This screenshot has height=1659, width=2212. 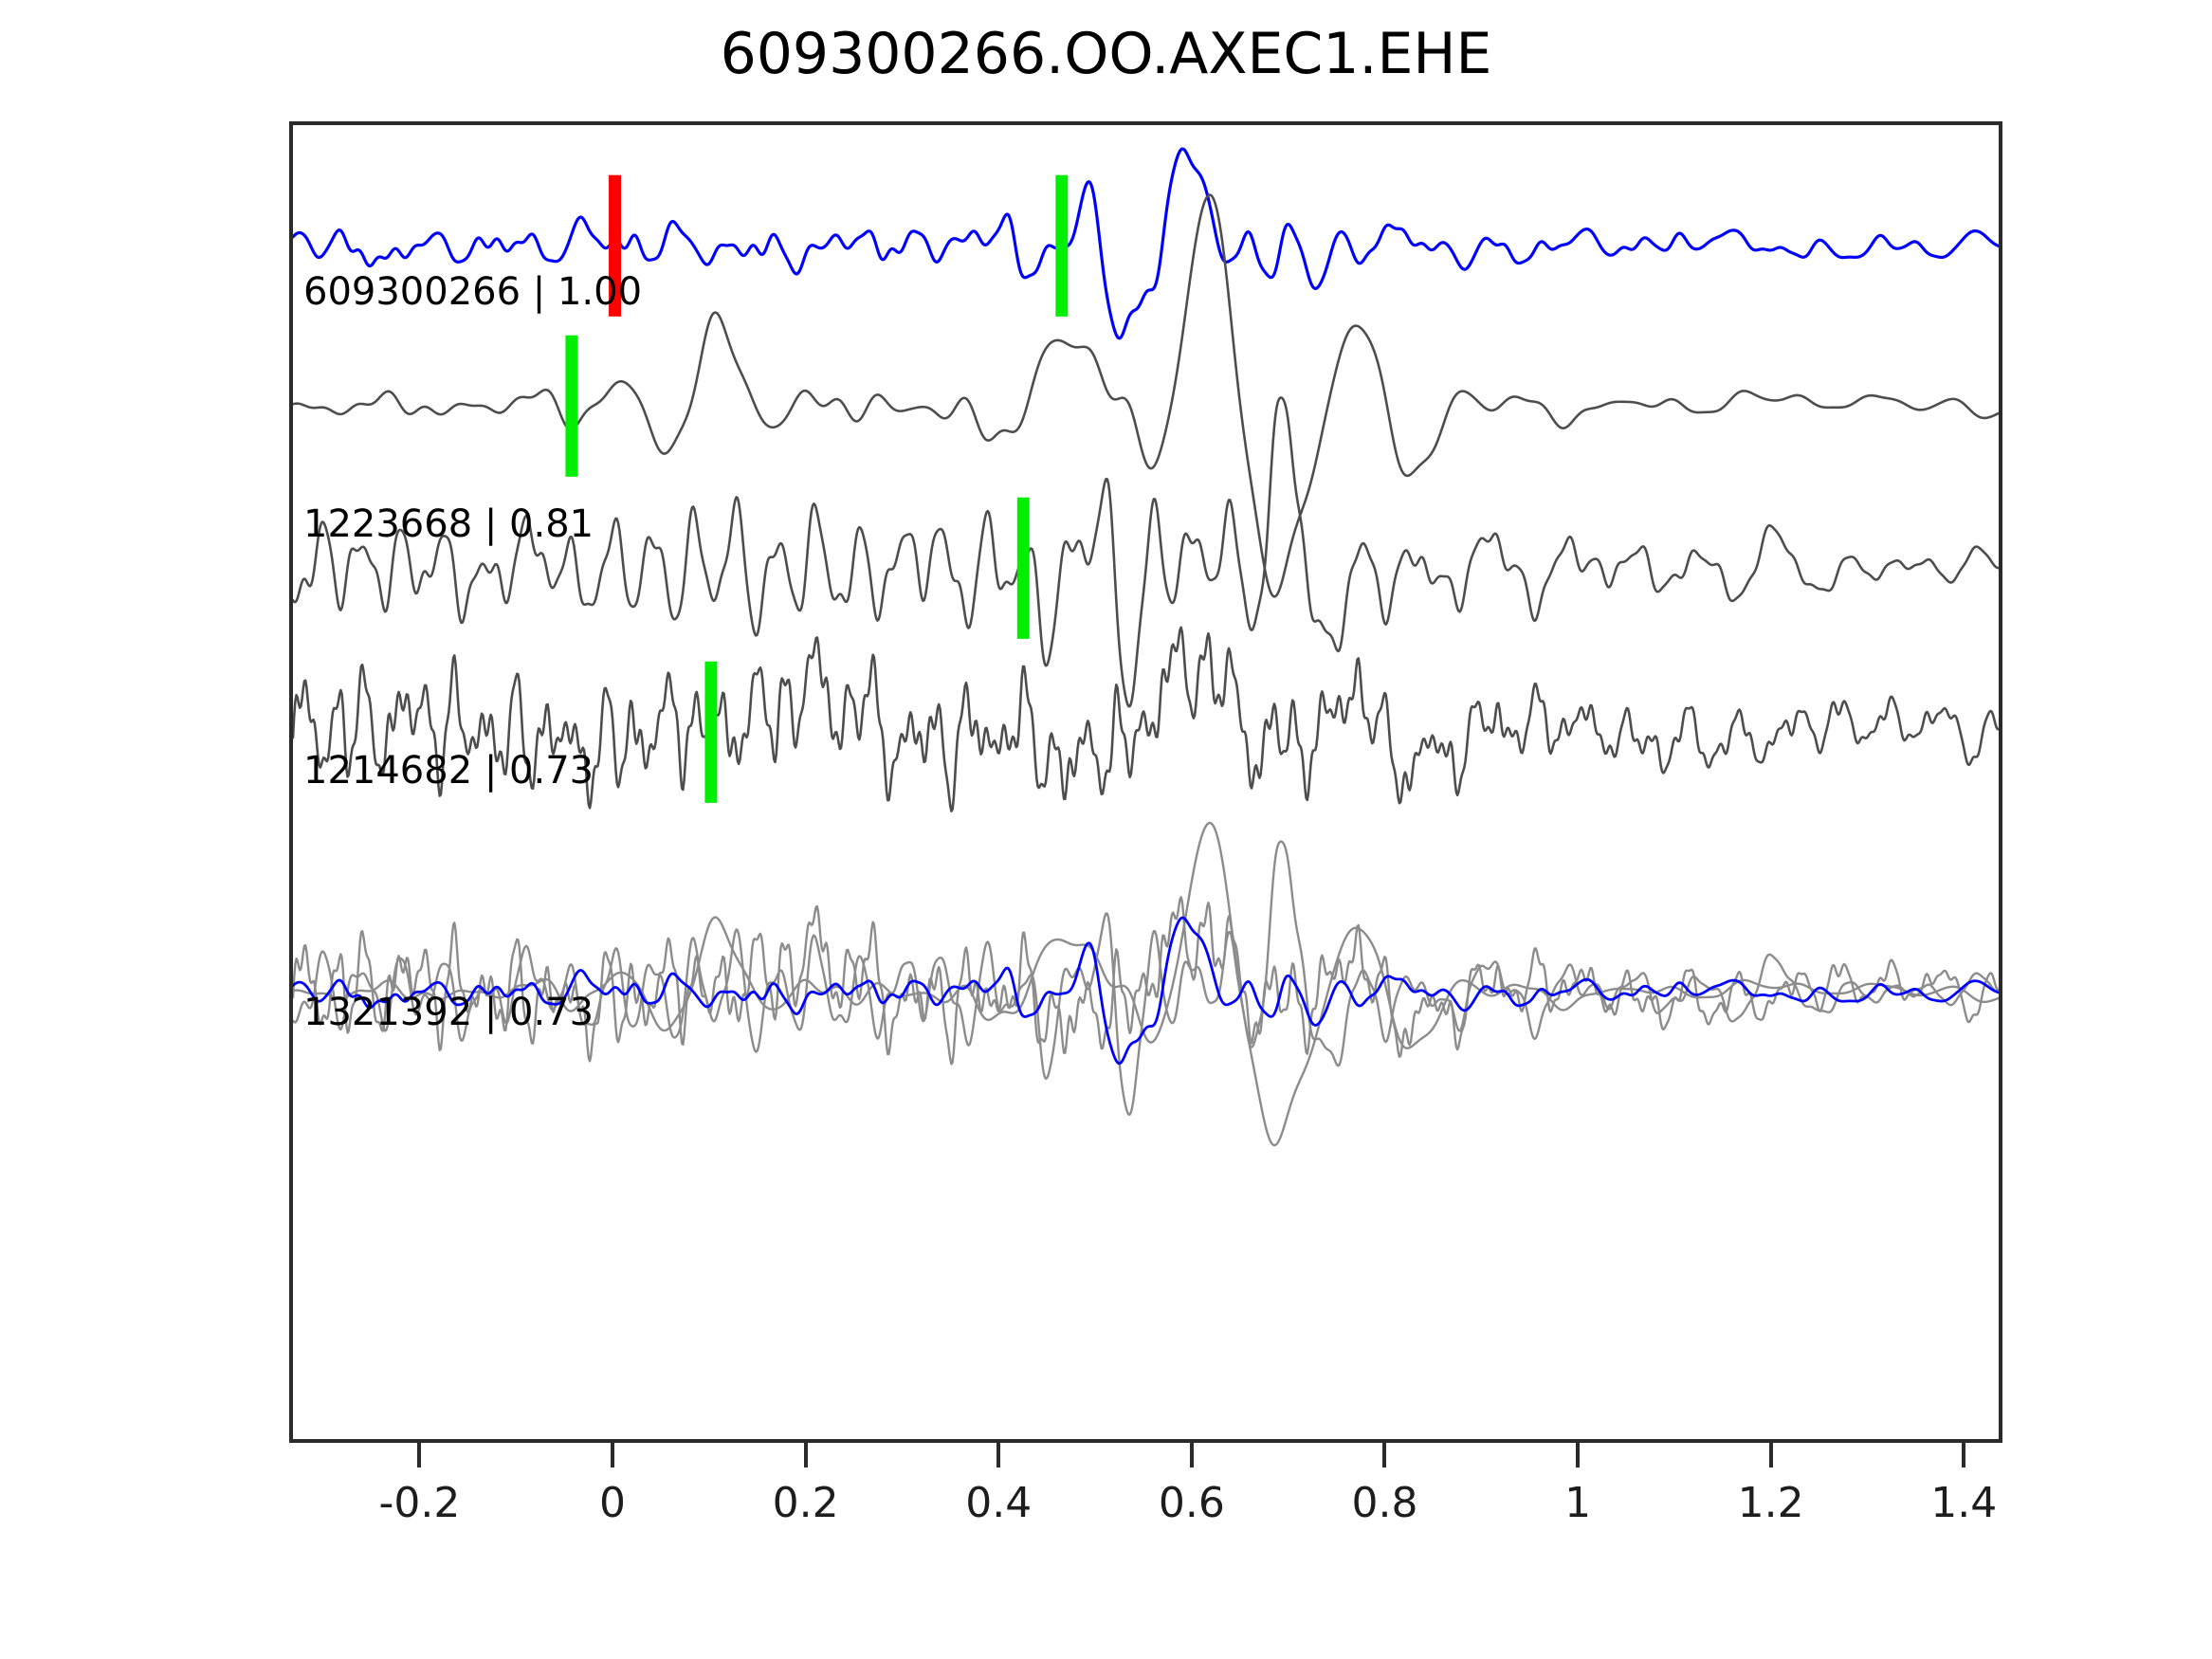 I want to click on marker-group, so click(x=817, y=488).